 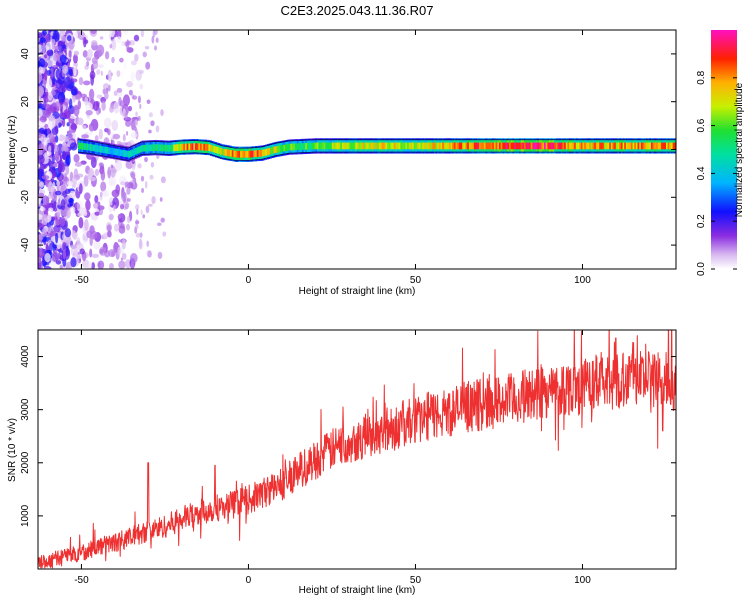 What do you see at coordinates (25, 149) in the screenshot?
I see `spectrogram-y-tick-label: 0` at bounding box center [25, 149].